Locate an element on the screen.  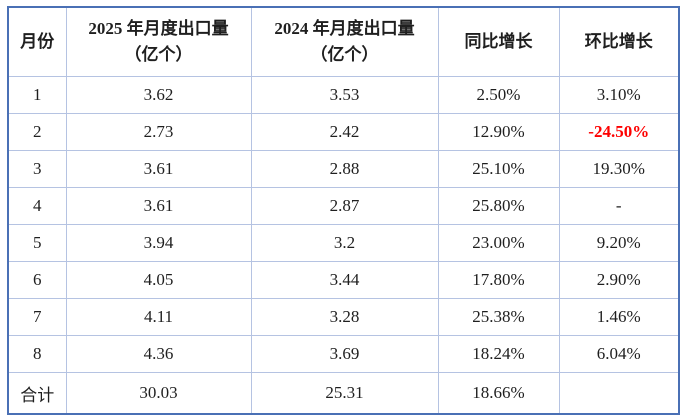
table-cell: 6.04% is located at coordinates (619, 354).